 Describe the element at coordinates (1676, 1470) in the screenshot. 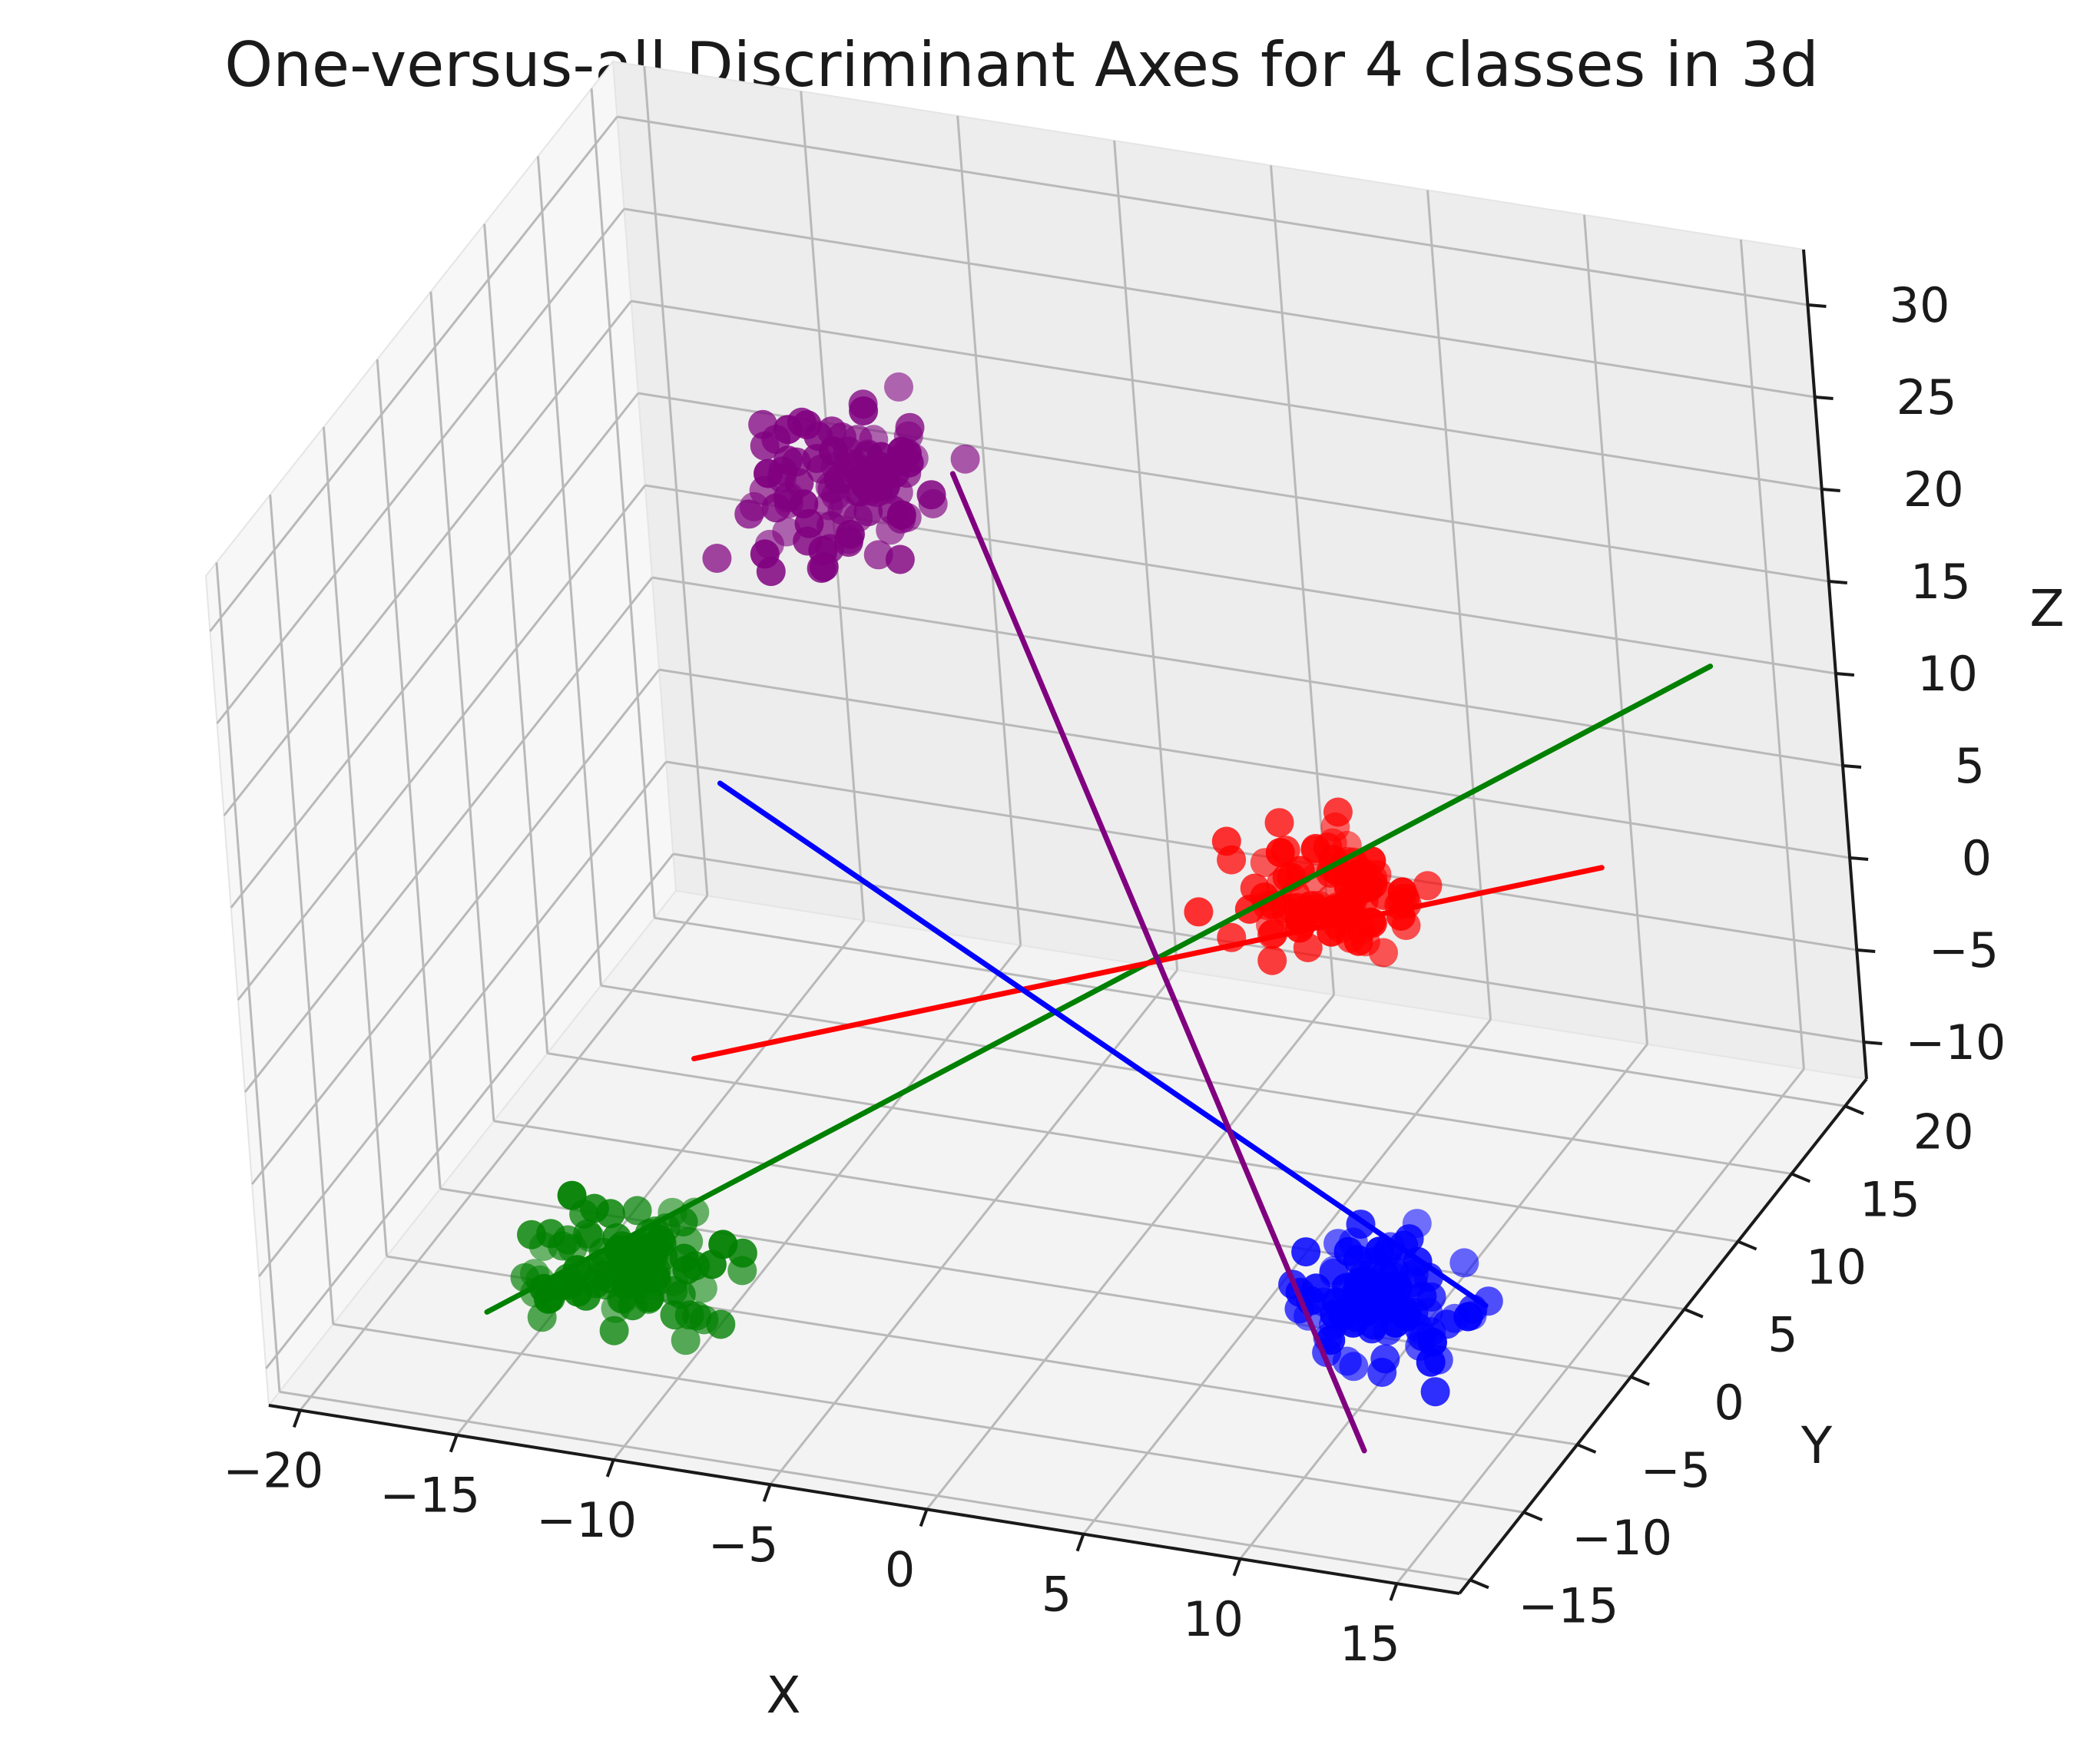

I see `y-tick-label: −5` at that location.